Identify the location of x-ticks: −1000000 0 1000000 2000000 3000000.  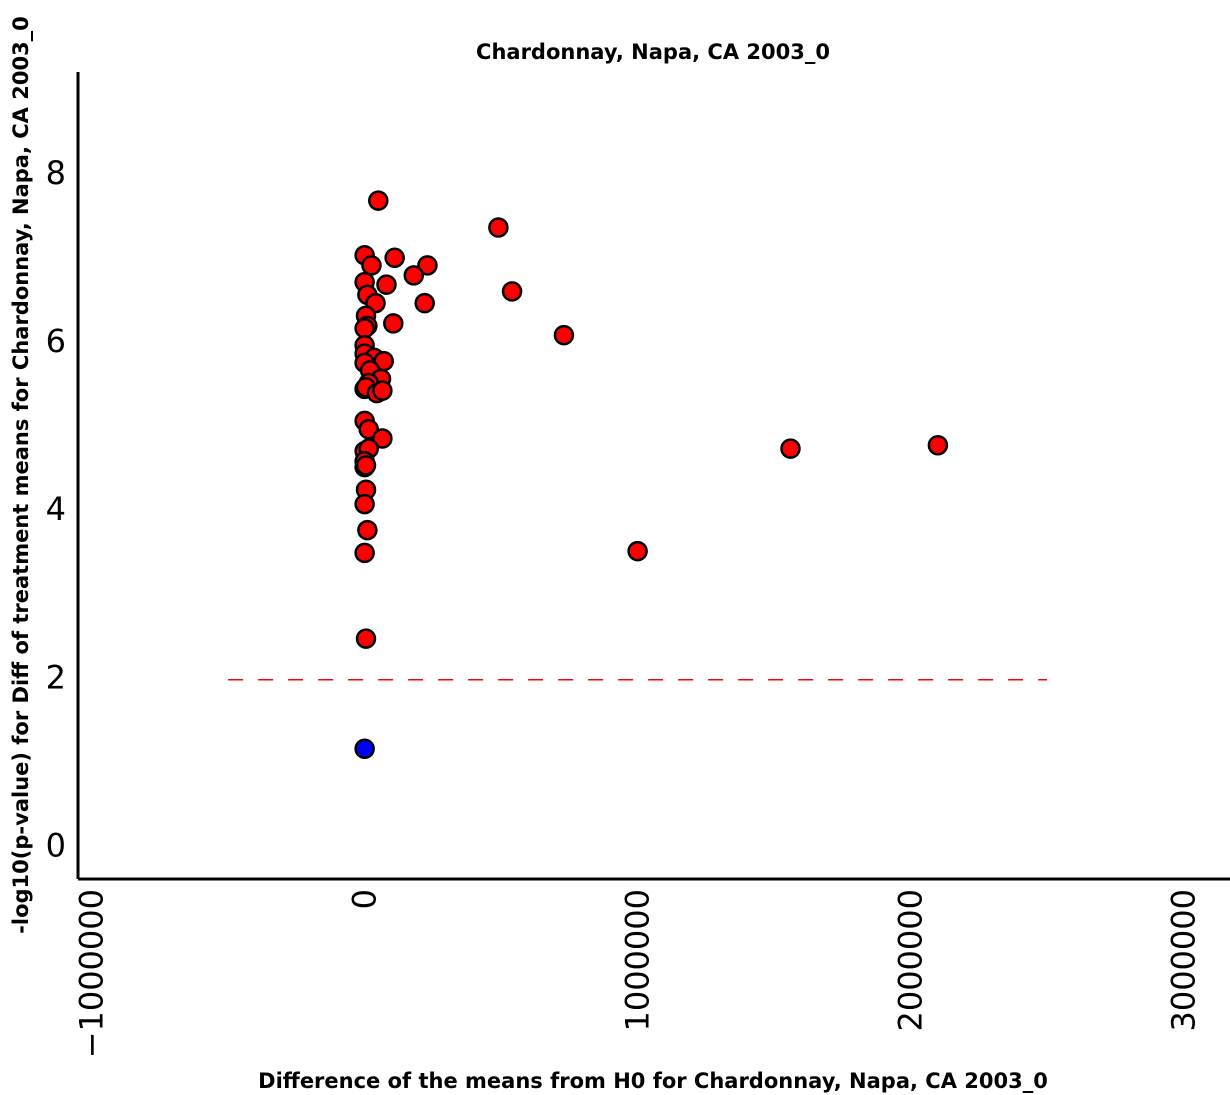
(638, 973).